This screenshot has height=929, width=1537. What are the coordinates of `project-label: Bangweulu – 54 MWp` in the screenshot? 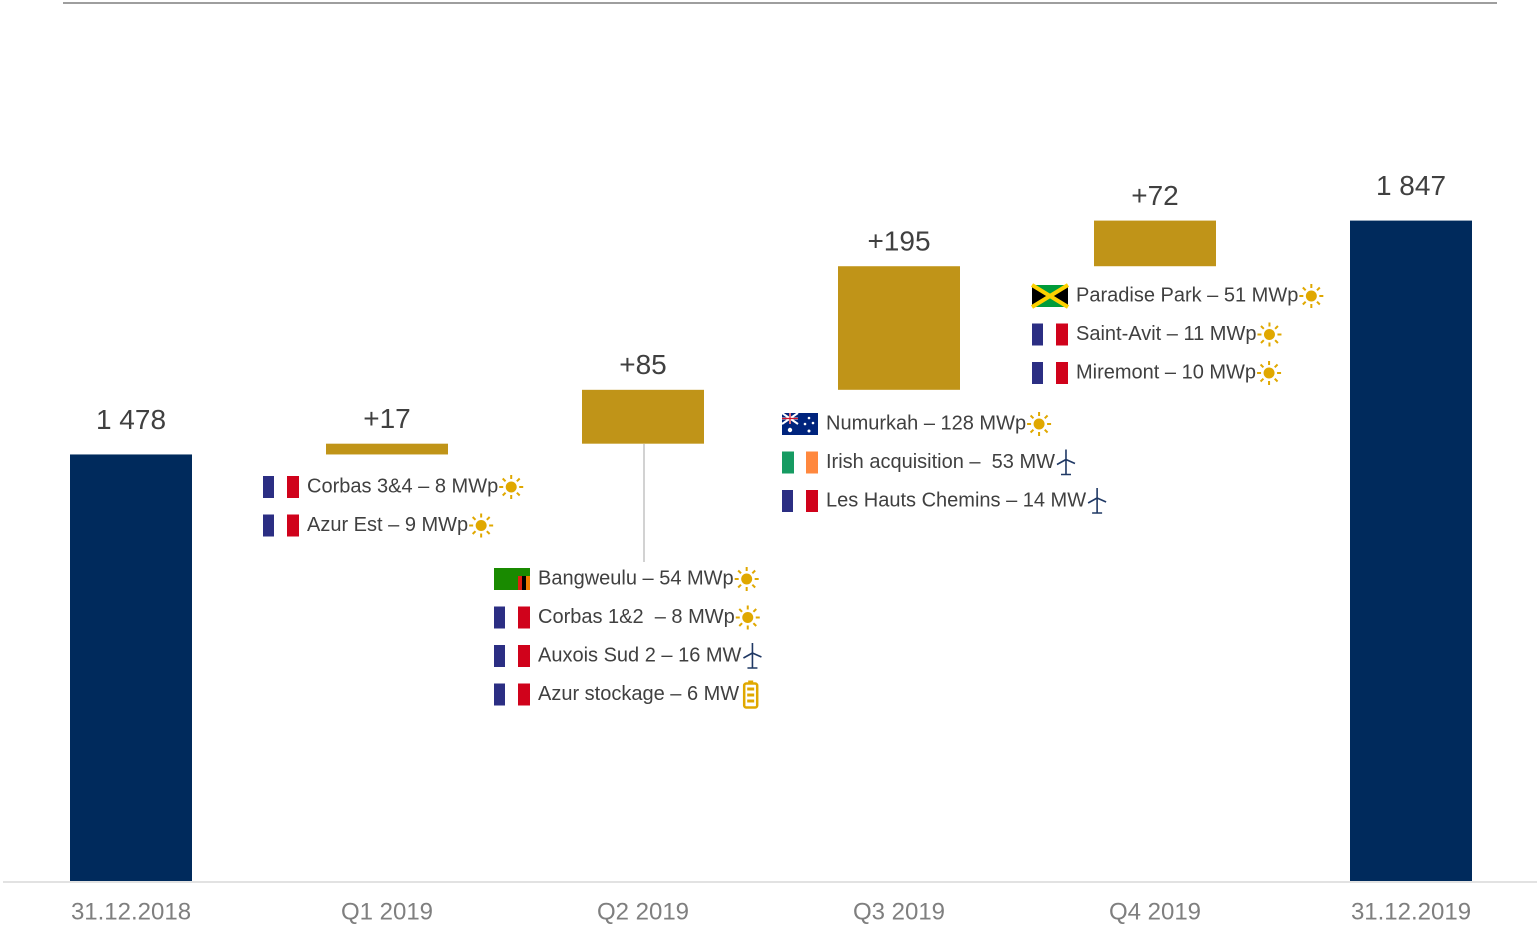 It's located at (636, 578).